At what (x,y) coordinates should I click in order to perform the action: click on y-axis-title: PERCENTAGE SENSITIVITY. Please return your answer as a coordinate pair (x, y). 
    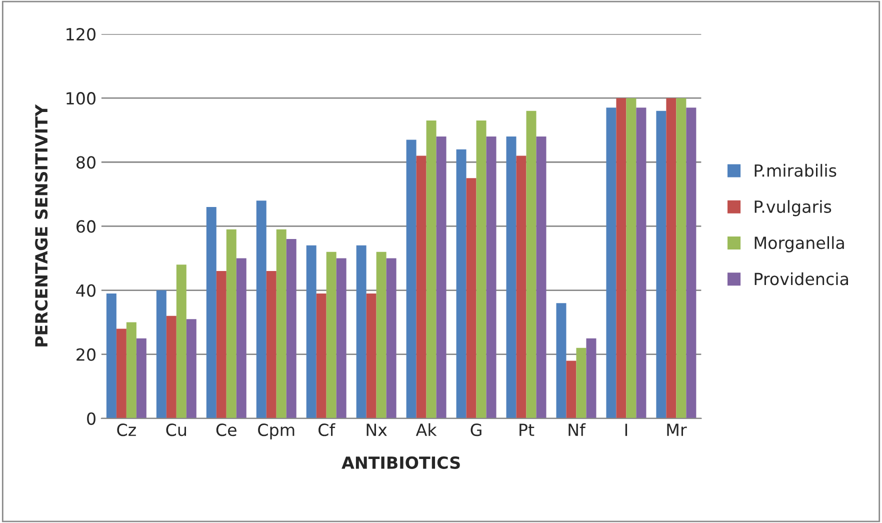
    Looking at the image, I should click on (41, 225).